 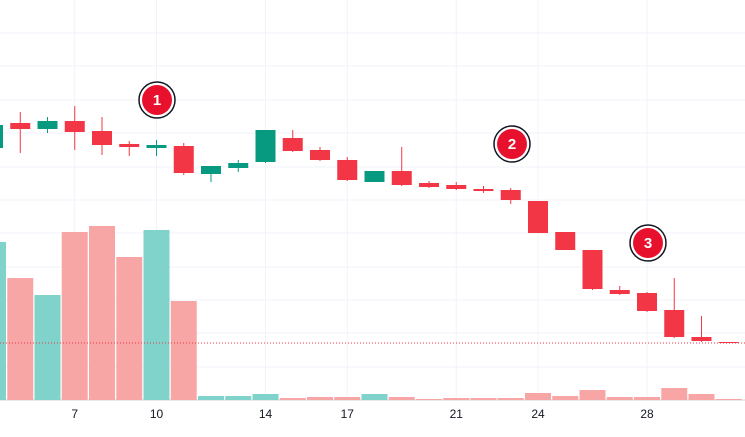 What do you see at coordinates (348, 414) in the screenshot?
I see `x-tick-label: 17` at bounding box center [348, 414].